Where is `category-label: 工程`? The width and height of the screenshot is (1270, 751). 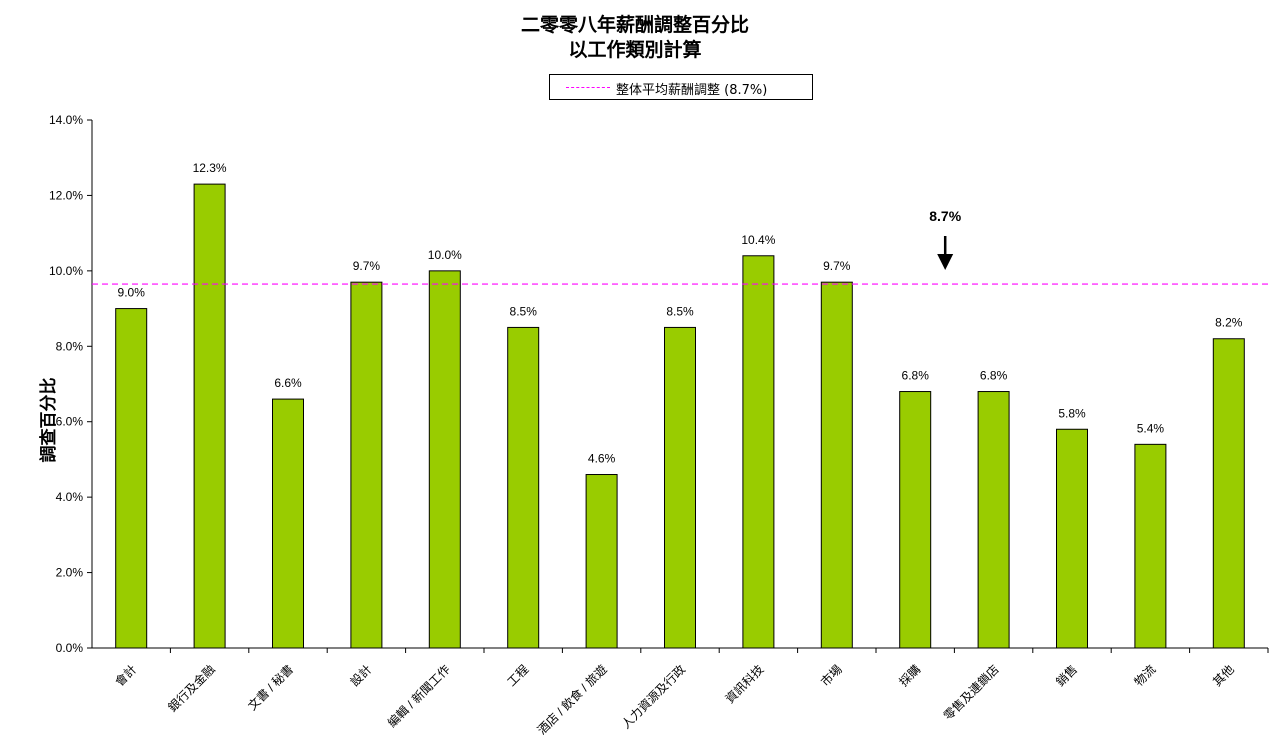
category-label: 工程 is located at coordinates (518, 676).